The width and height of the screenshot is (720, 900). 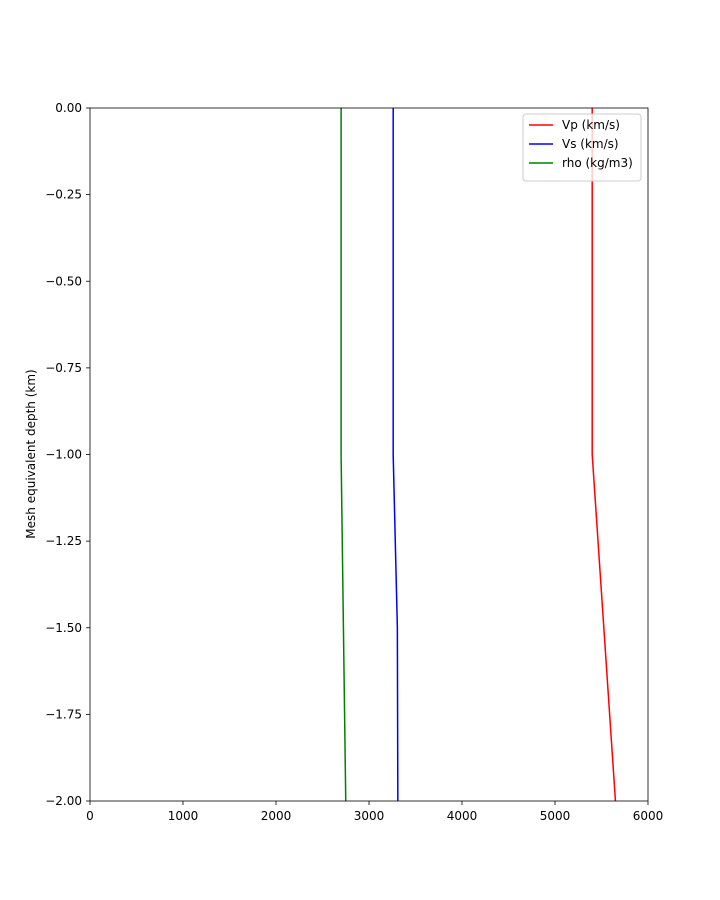 I want to click on y-tick-label: −0.75, so click(x=63, y=368).